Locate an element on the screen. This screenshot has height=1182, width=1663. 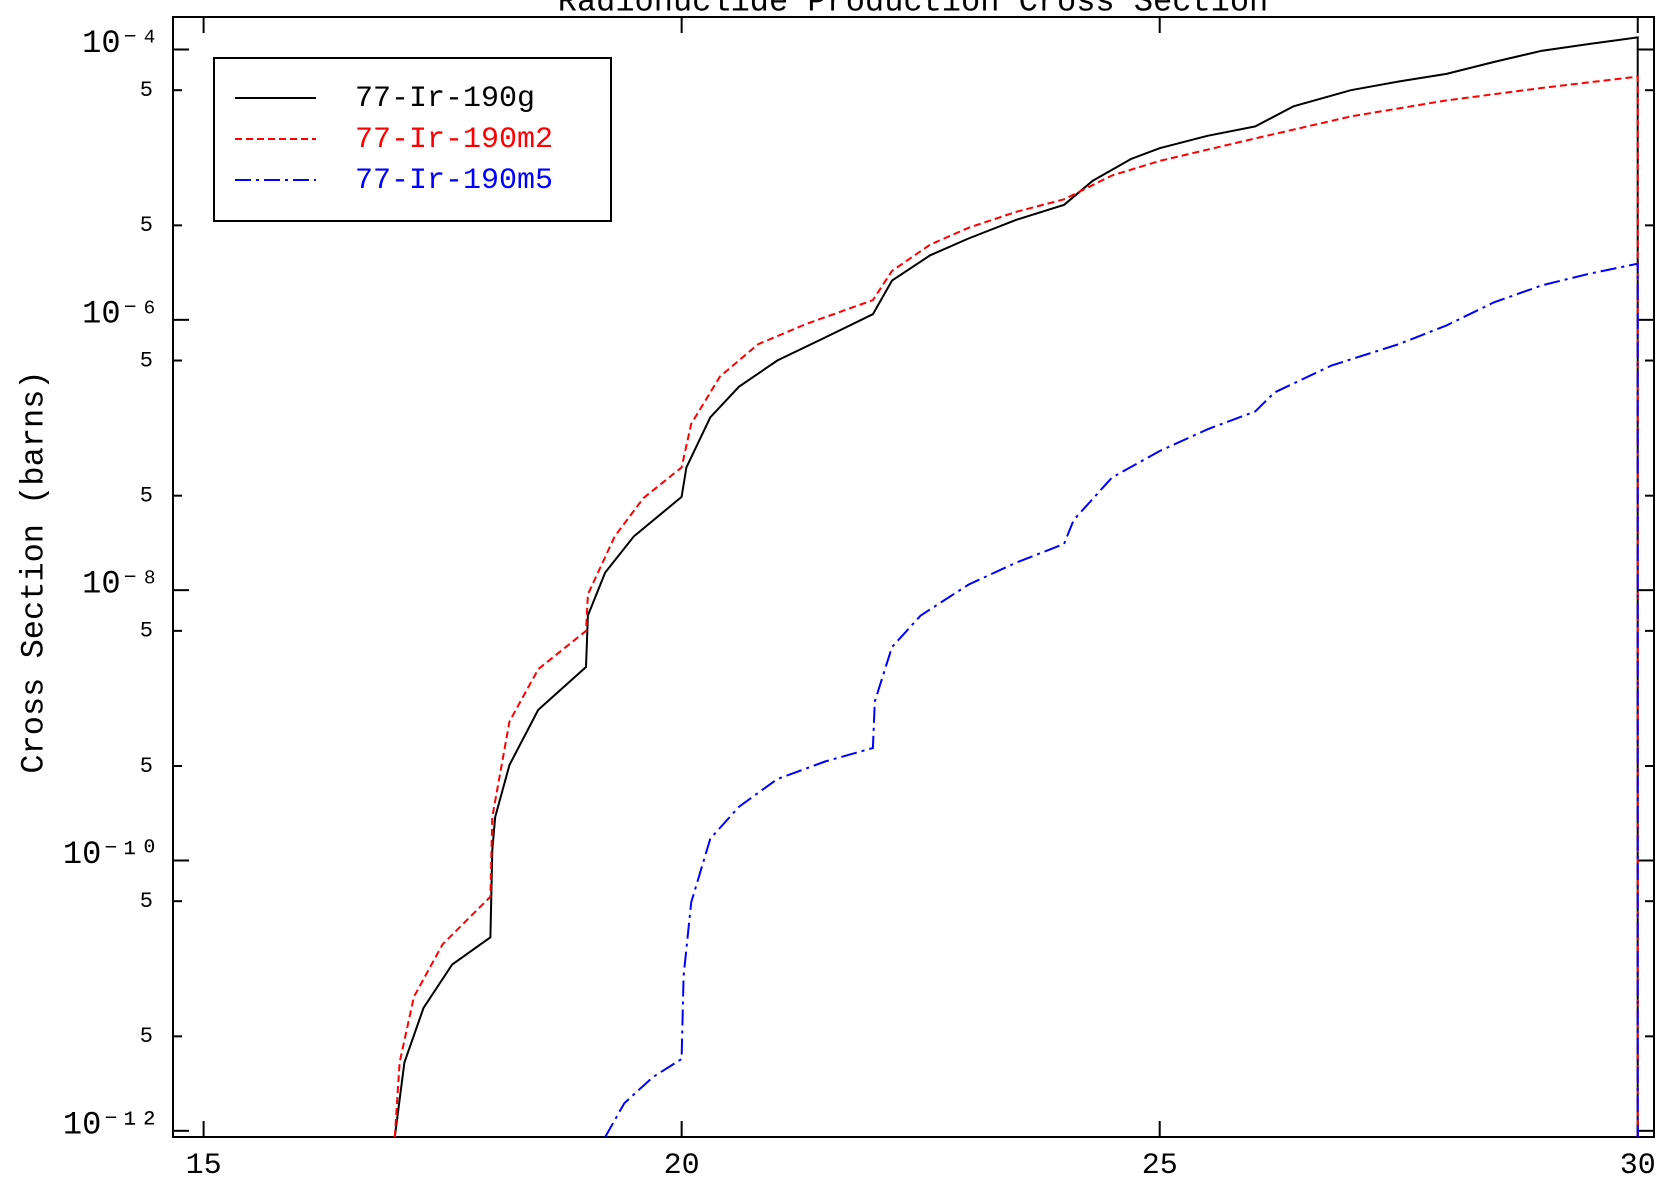
x-tick-label: 15 is located at coordinates (204, 1165).